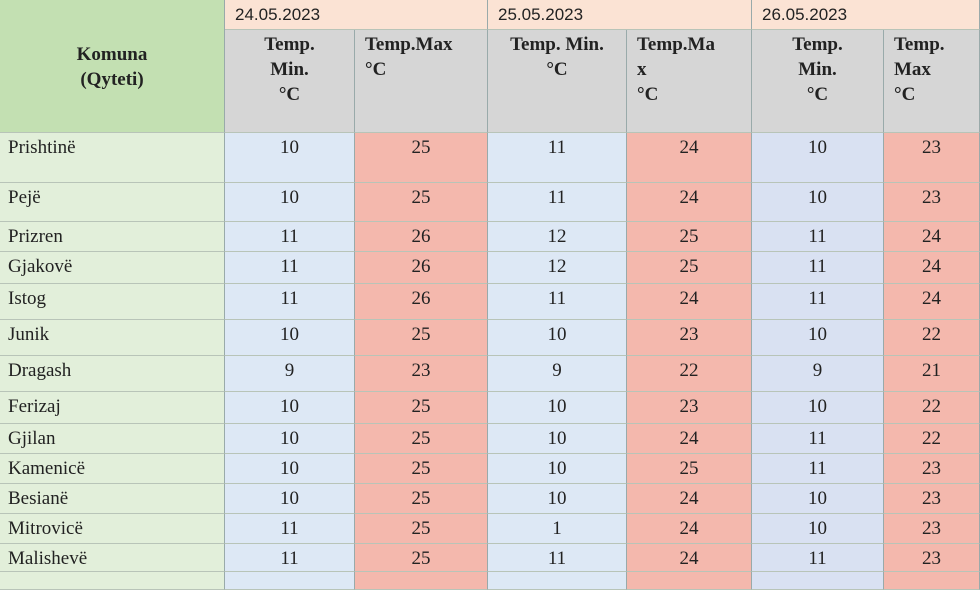 Image resolution: width=980 pixels, height=590 pixels. I want to click on city-name: Gjakovë, so click(112, 268).